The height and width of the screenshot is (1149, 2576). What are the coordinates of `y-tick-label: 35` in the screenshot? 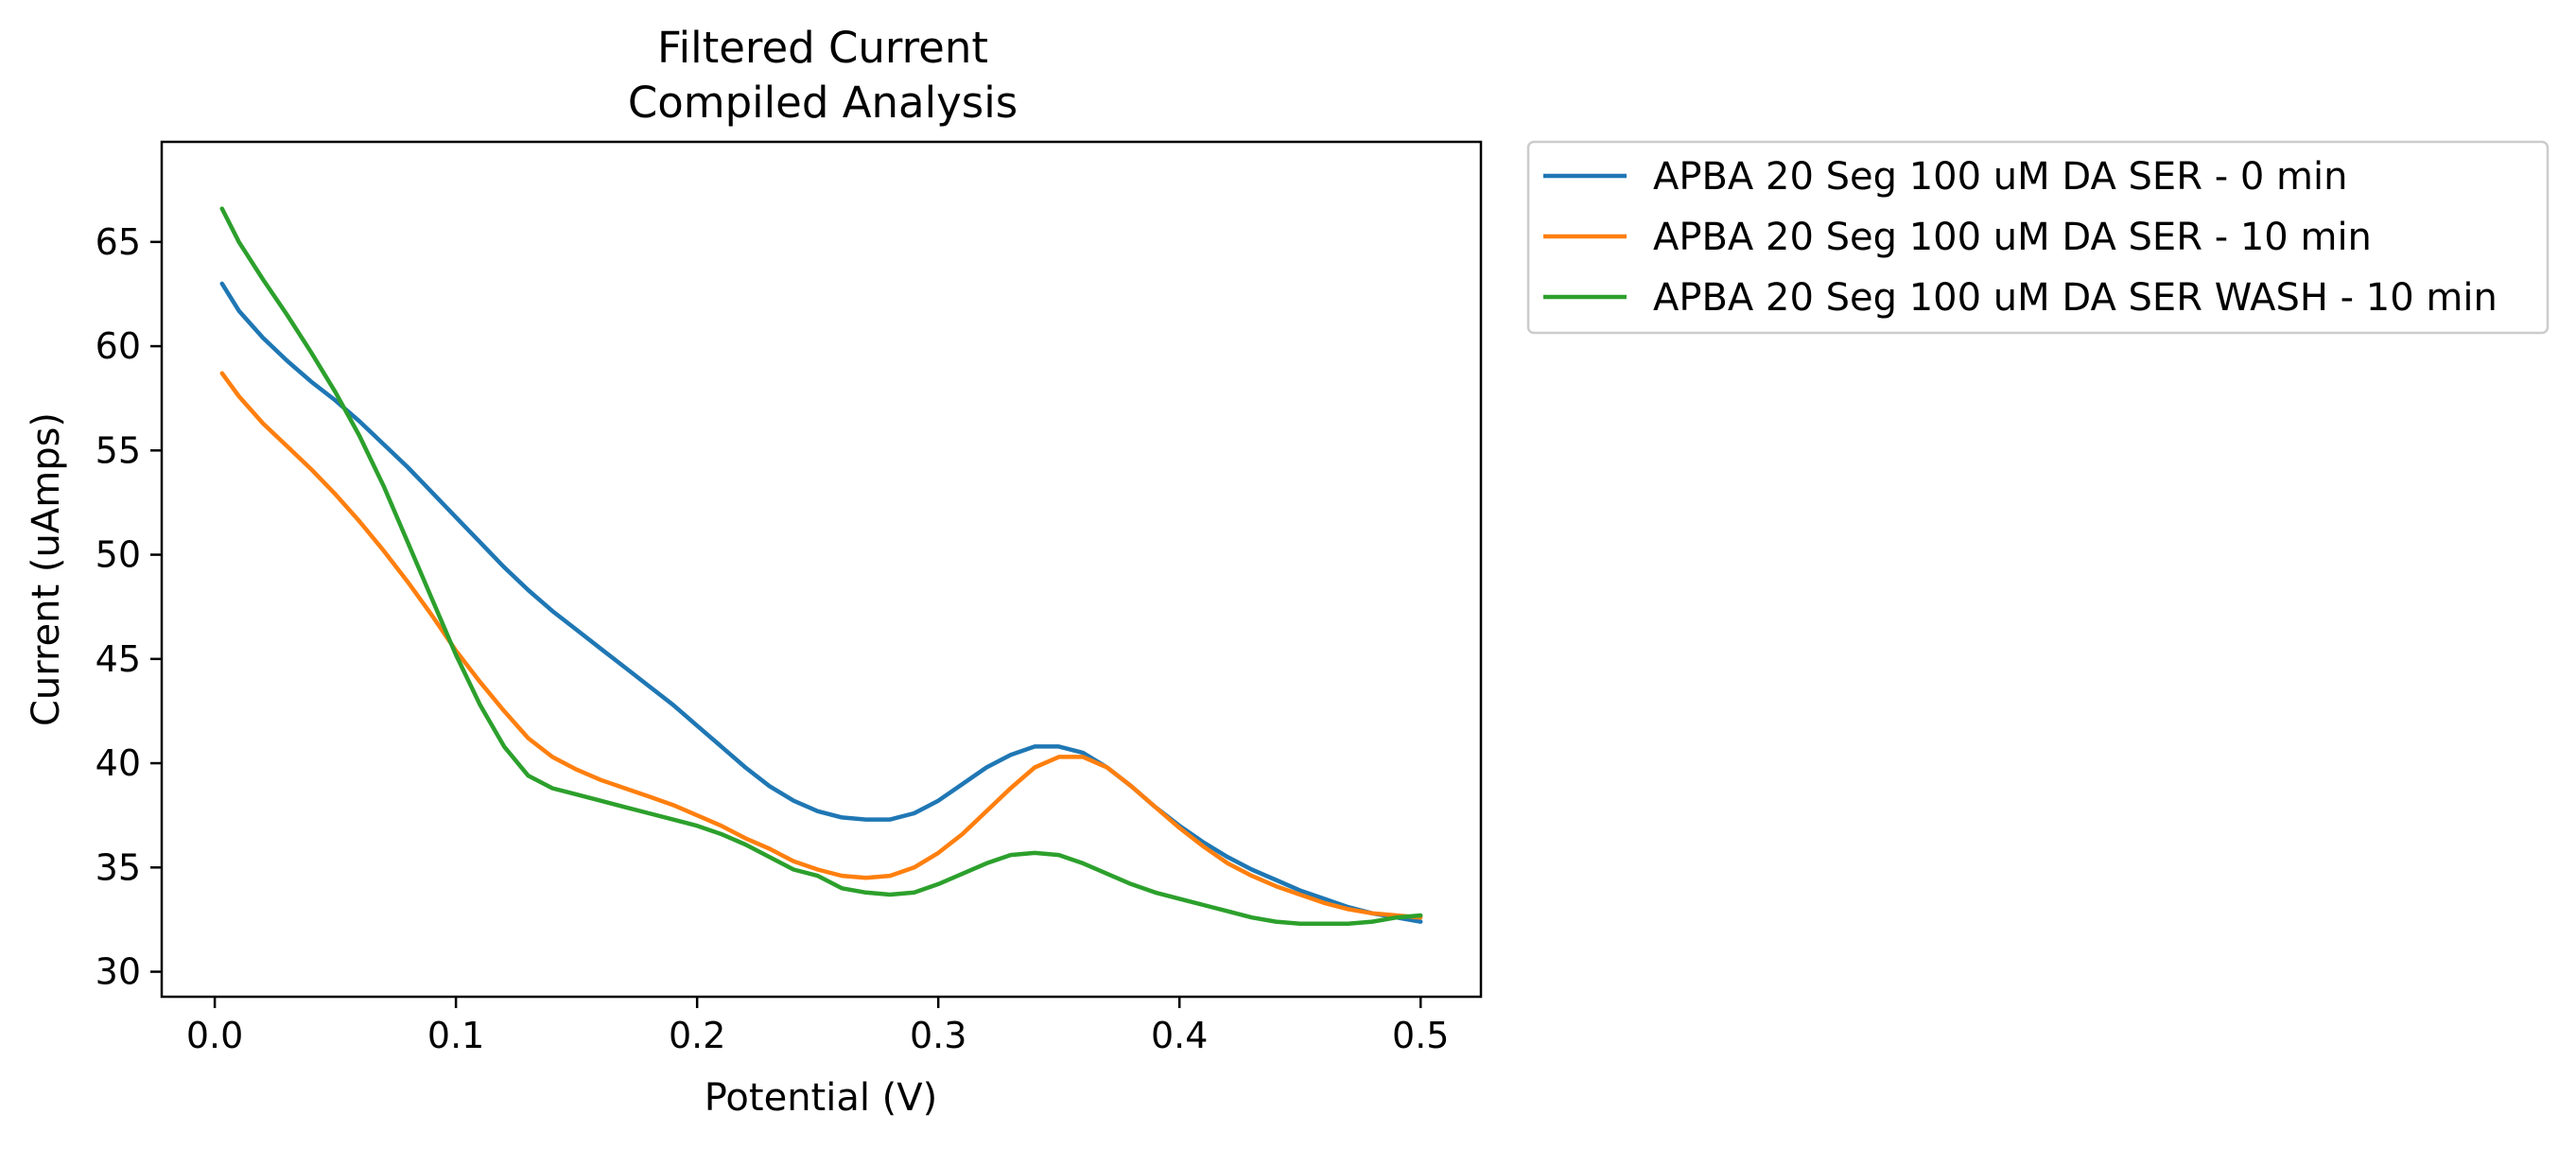 It's located at (118, 867).